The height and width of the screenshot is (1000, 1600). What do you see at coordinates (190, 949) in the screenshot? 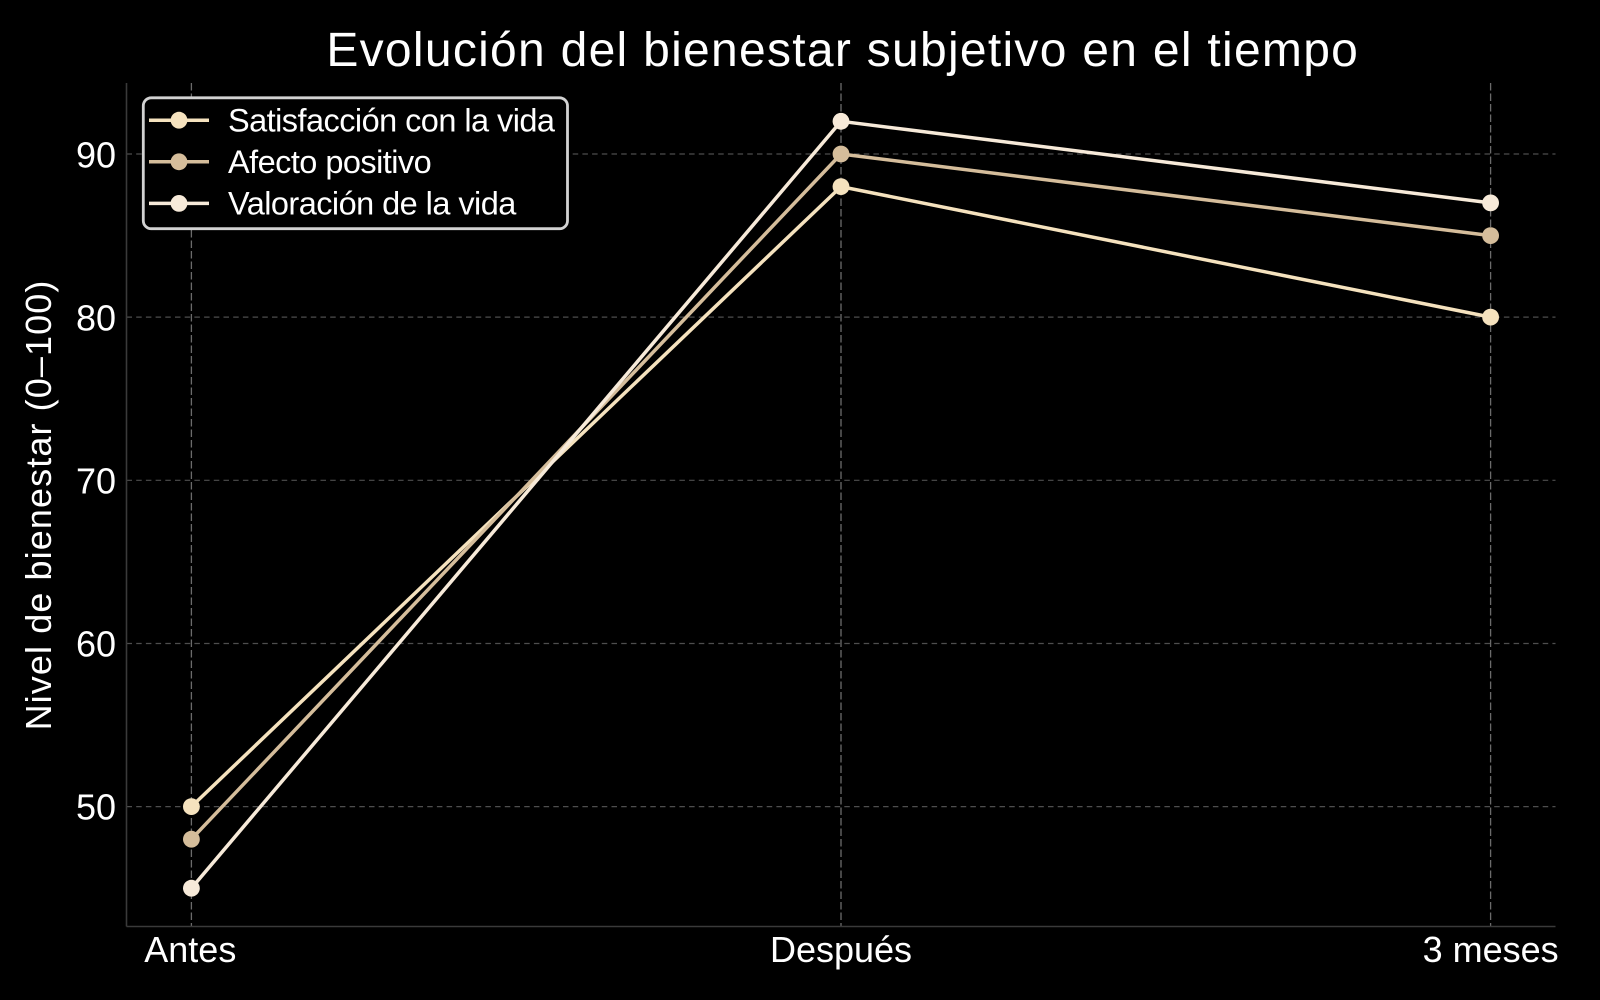
I see `svg-text: Antes` at bounding box center [190, 949].